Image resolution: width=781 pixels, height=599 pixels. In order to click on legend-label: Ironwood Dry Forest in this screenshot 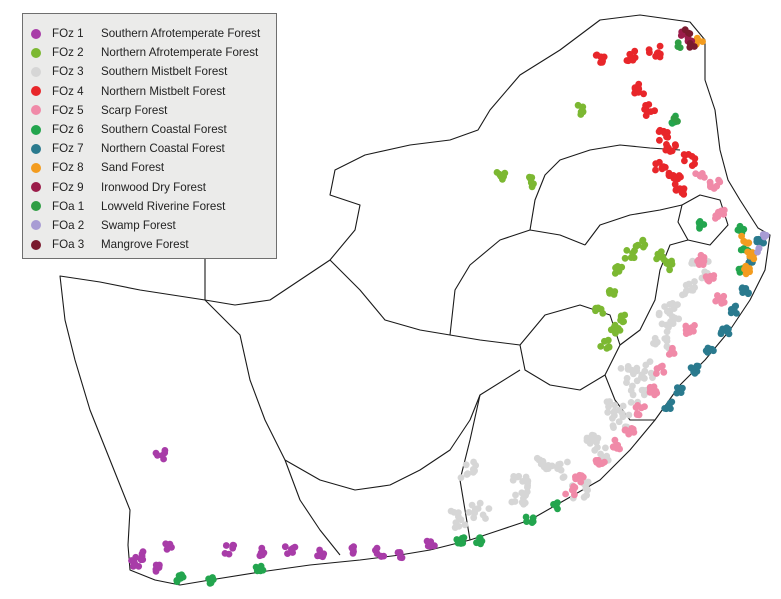, I will do `click(154, 187)`.